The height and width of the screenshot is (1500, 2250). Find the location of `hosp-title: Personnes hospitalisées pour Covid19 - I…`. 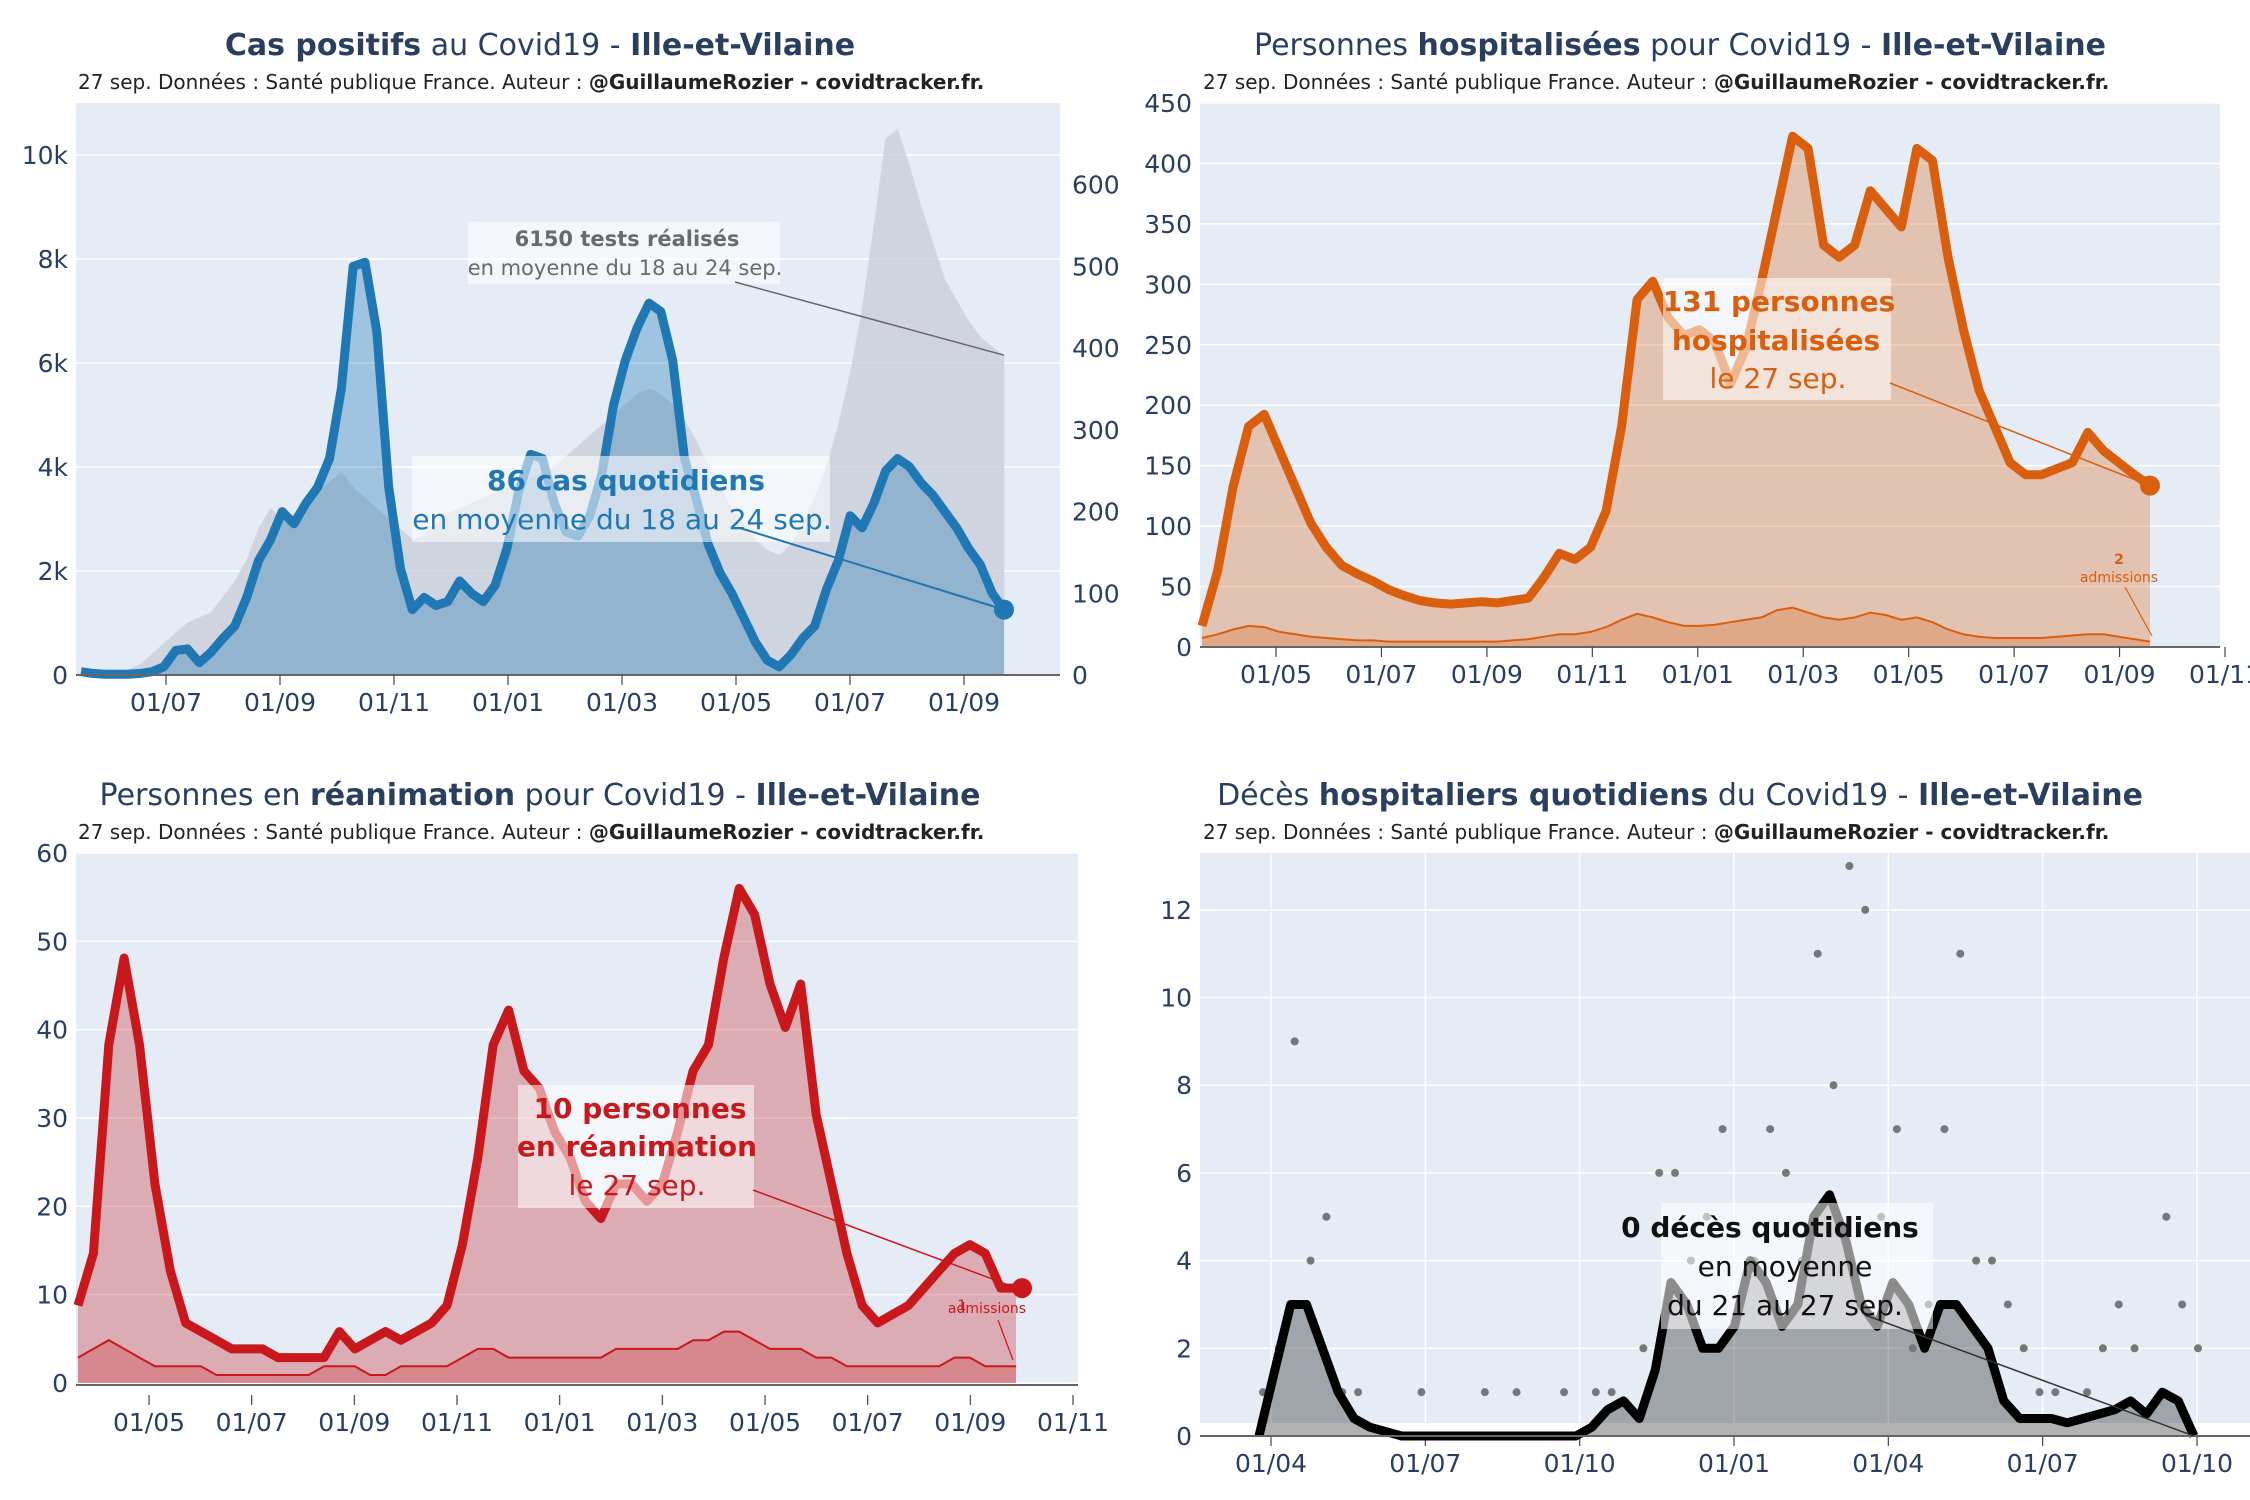

hosp-title: Personnes hospitalisées pour Covid19 - I… is located at coordinates (1680, 45).